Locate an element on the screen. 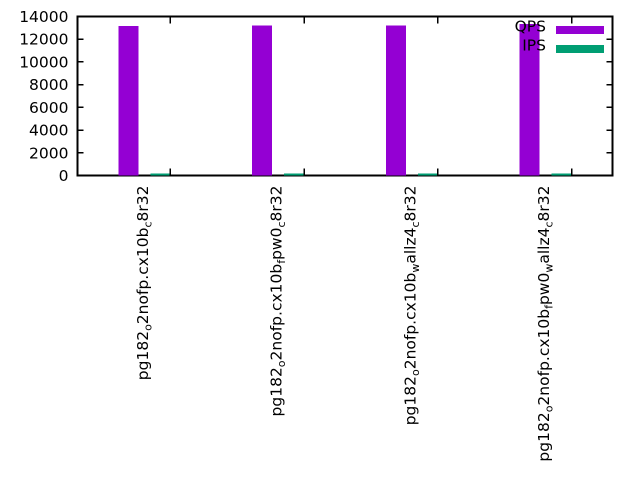 This screenshot has height=480, width=640. y-tick-label: 8000 is located at coordinates (48, 85).